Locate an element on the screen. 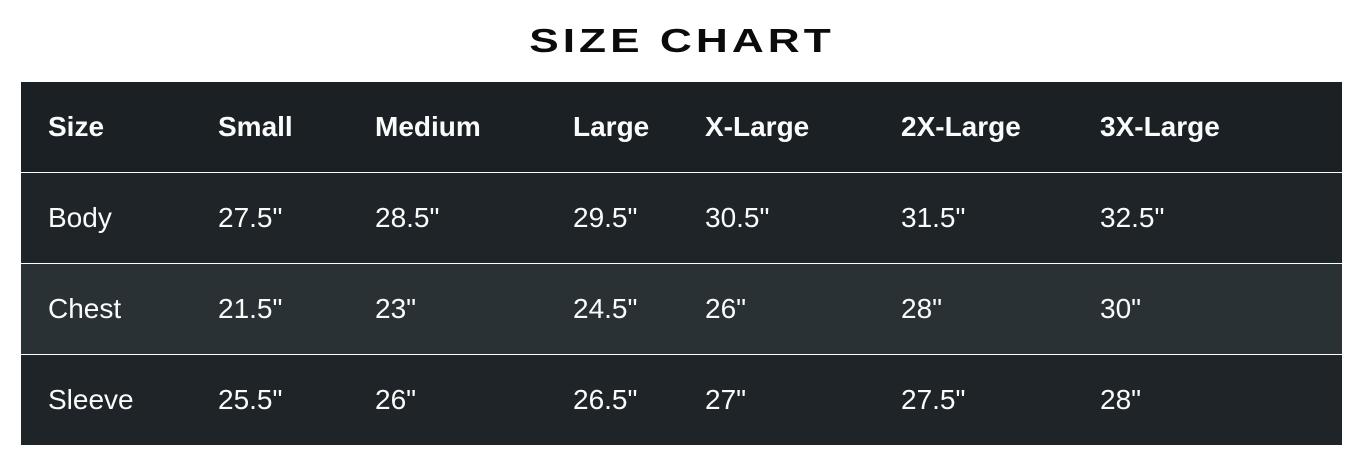 Image resolution: width=1364 pixels, height=470 pixels. size-value-cell: 27" is located at coordinates (726, 399).